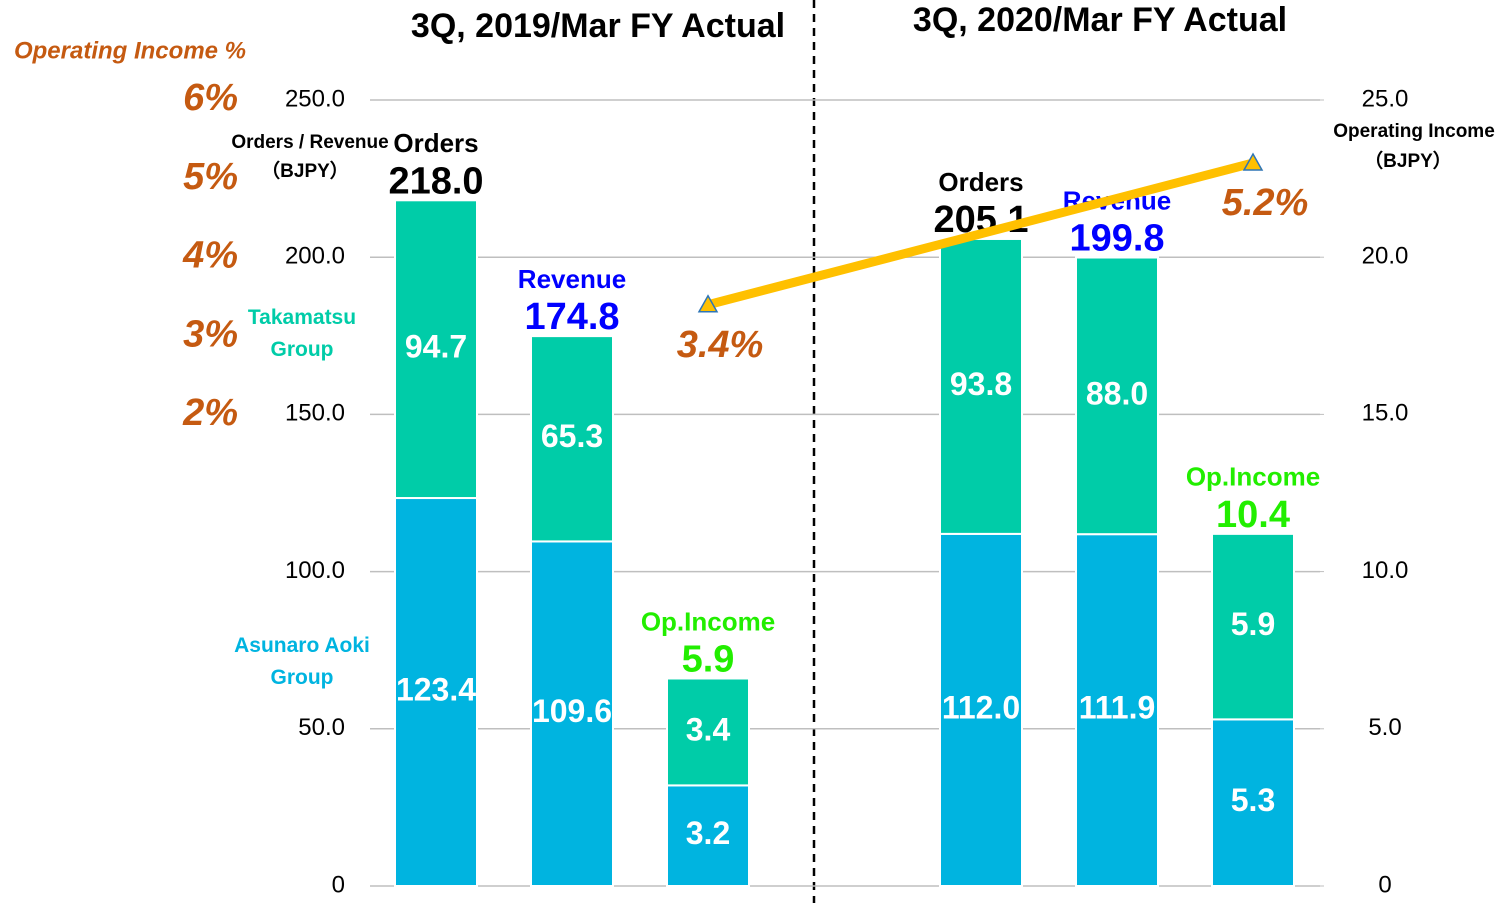 The height and width of the screenshot is (903, 1496). I want to click on y-tick-label: 50.0, so click(321, 727).